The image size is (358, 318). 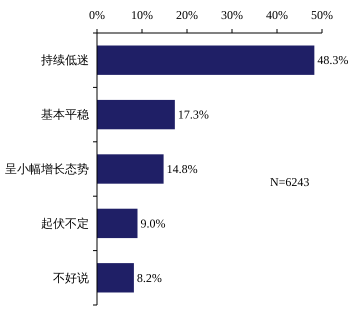 What do you see at coordinates (65, 60) in the screenshot?
I see `y-tick-label: 持续低迷` at bounding box center [65, 60].